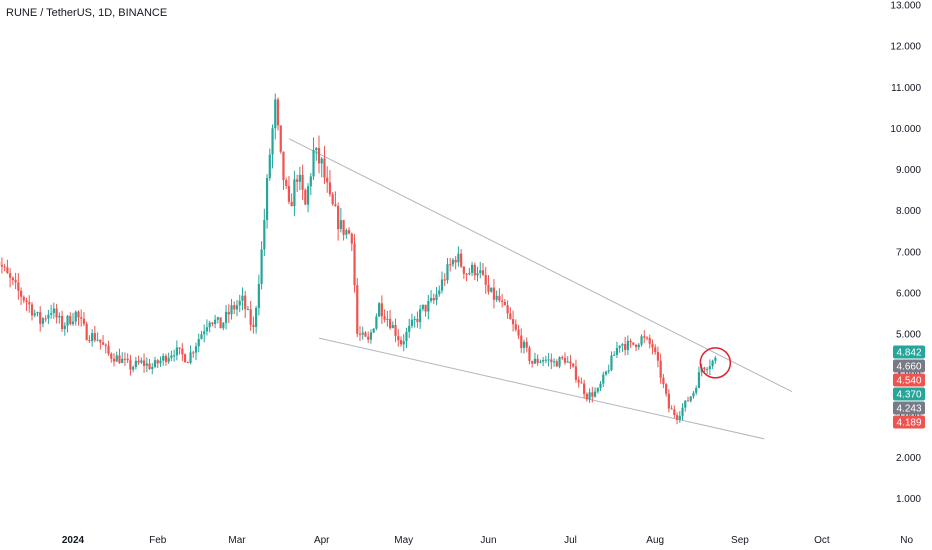 This screenshot has height=550, width=932. What do you see at coordinates (908, 409) in the screenshot?
I see `price-label-text: 4.243` at bounding box center [908, 409].